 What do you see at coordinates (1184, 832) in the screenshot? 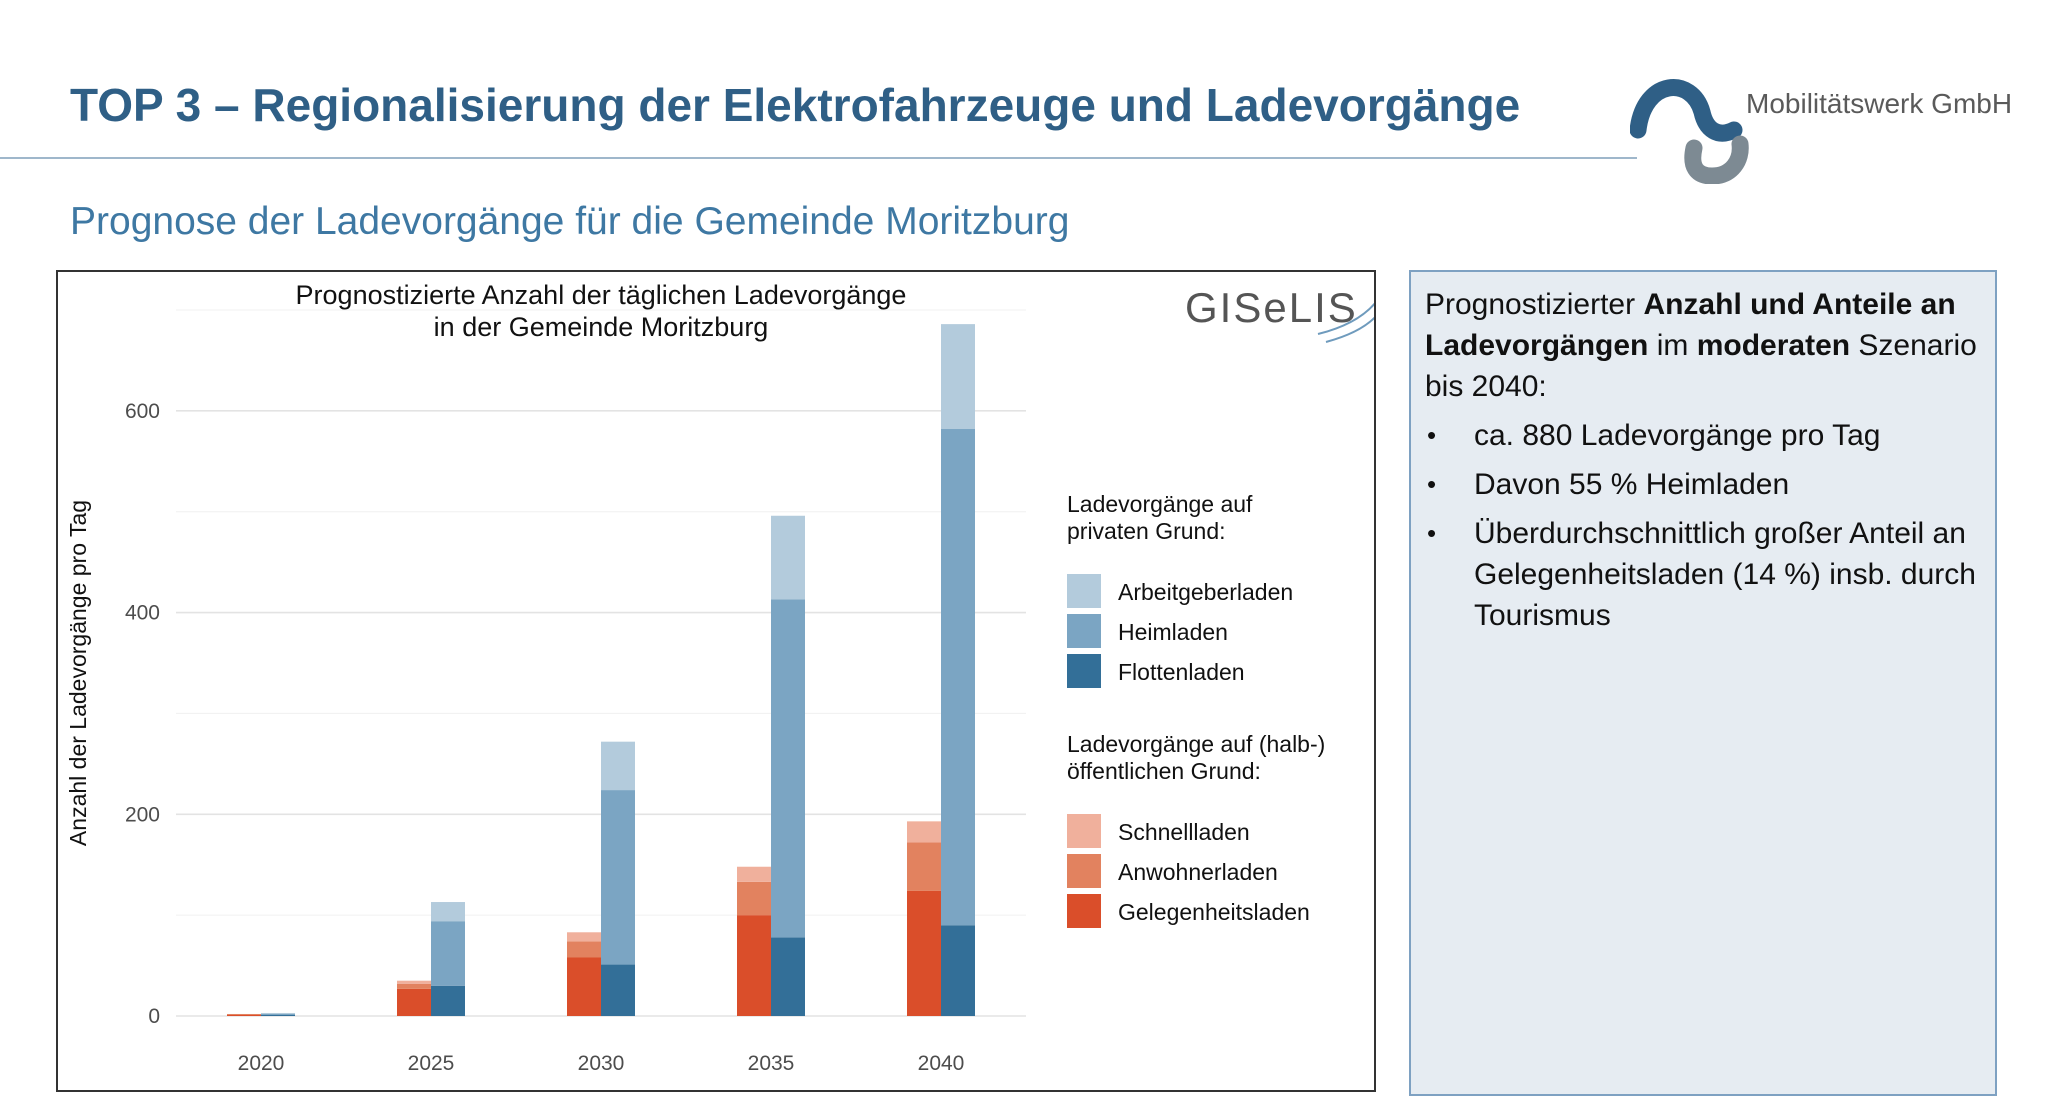
I see `legend-label: Schnellladen` at bounding box center [1184, 832].